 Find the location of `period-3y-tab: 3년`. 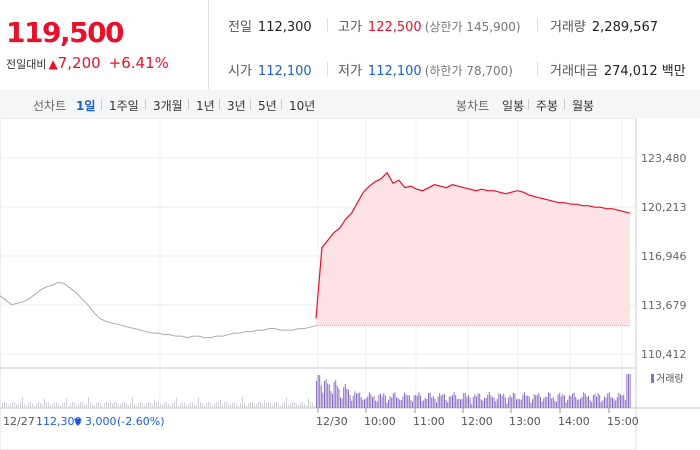

period-3y-tab: 3년 is located at coordinates (236, 106).